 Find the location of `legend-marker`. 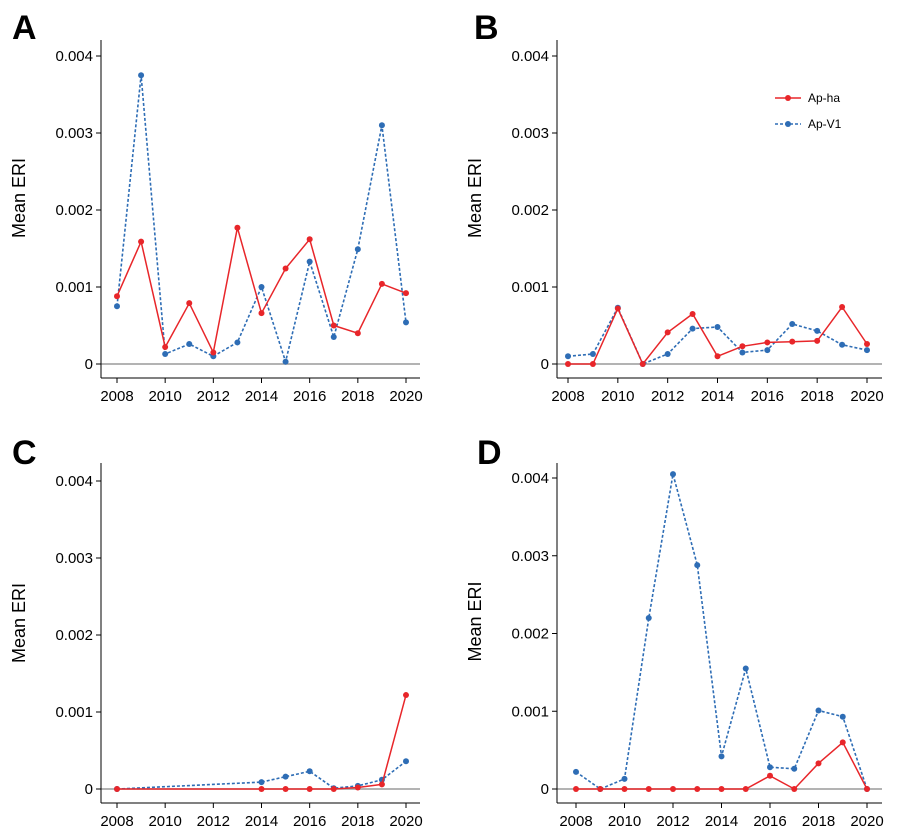

legend-marker is located at coordinates (788, 124).